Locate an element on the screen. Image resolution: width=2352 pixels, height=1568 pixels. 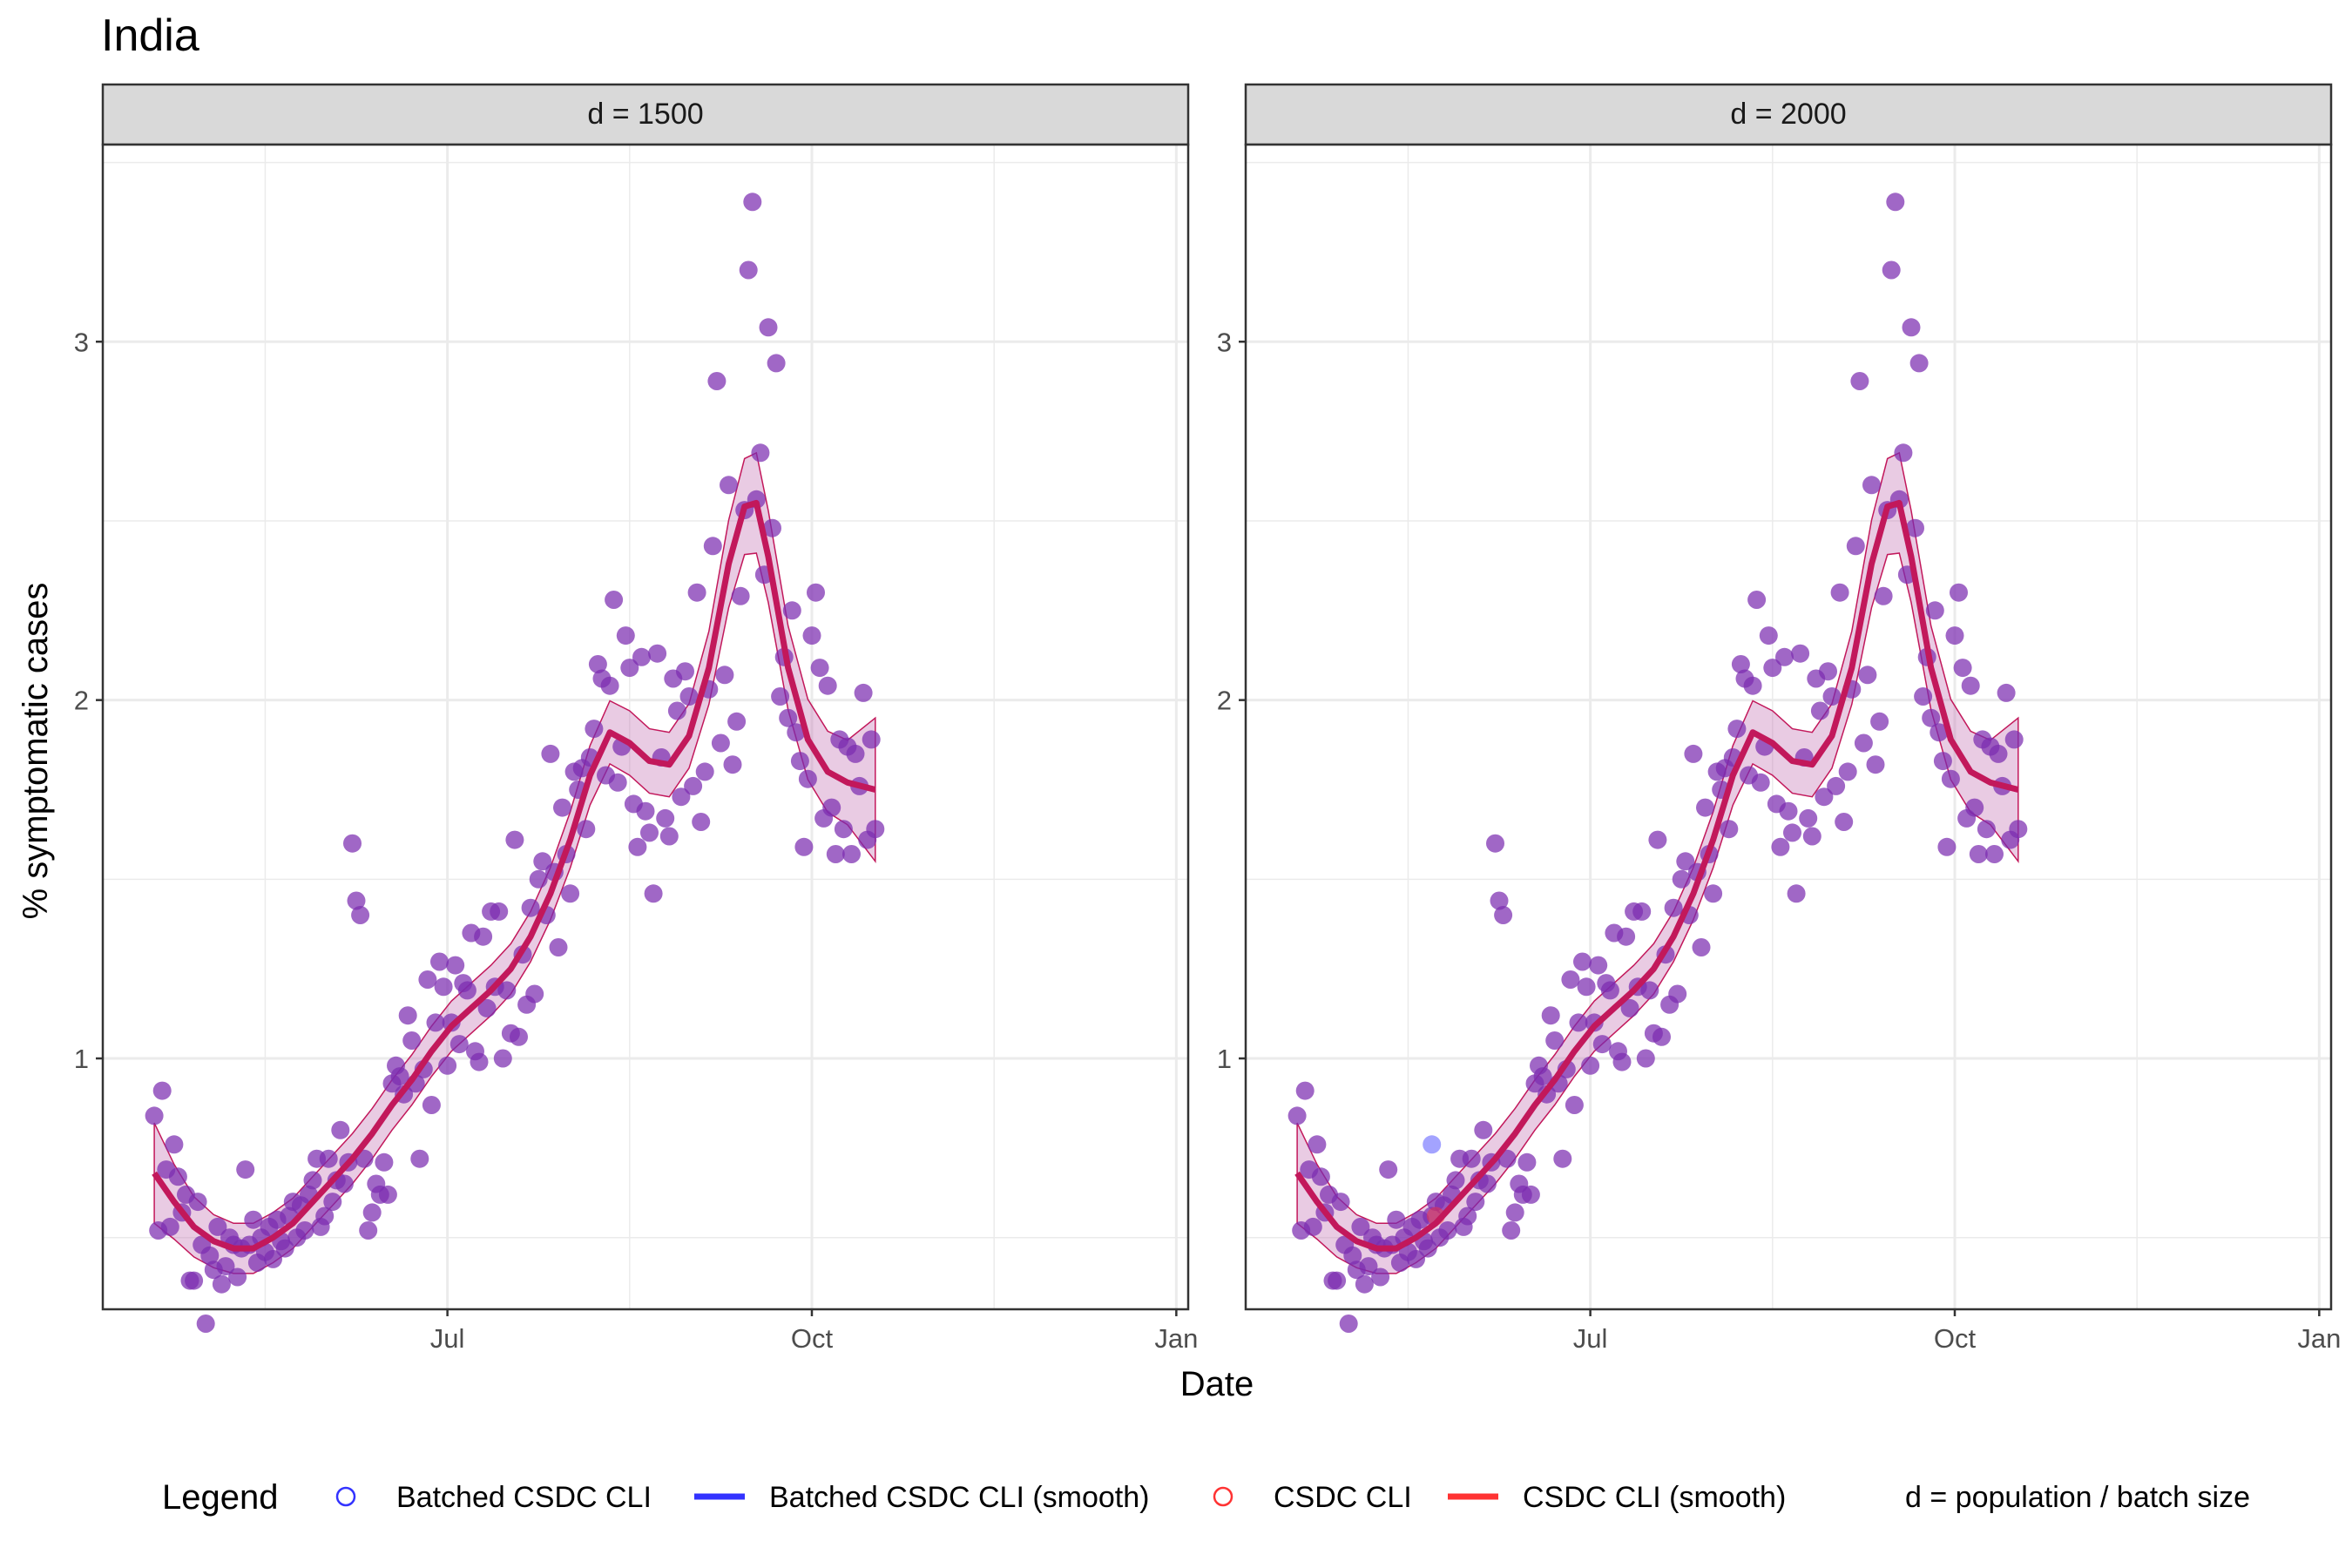
legend-label-batched: Batched CSDC CLI is located at coordinates (524, 1497).